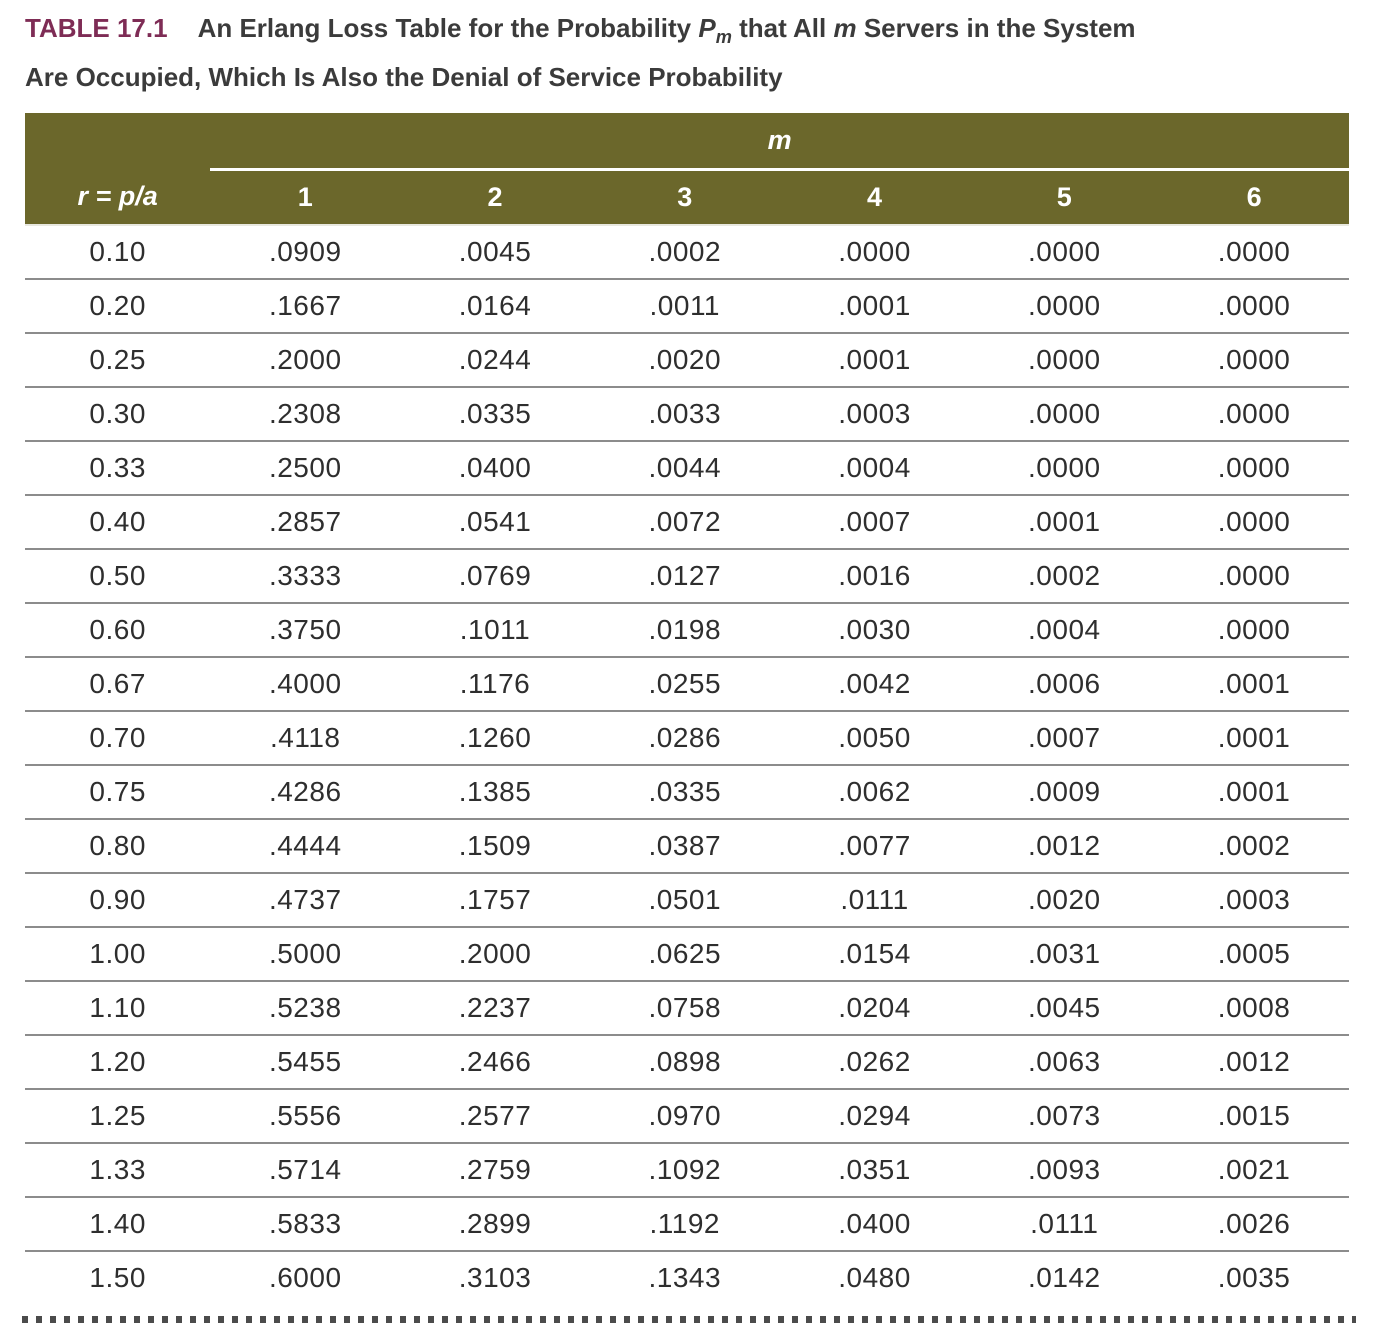 The image size is (1396, 1326). I want to click on table-row: 1.25.5556.2577.0970.0294.0073.0015, so click(687, 1117).